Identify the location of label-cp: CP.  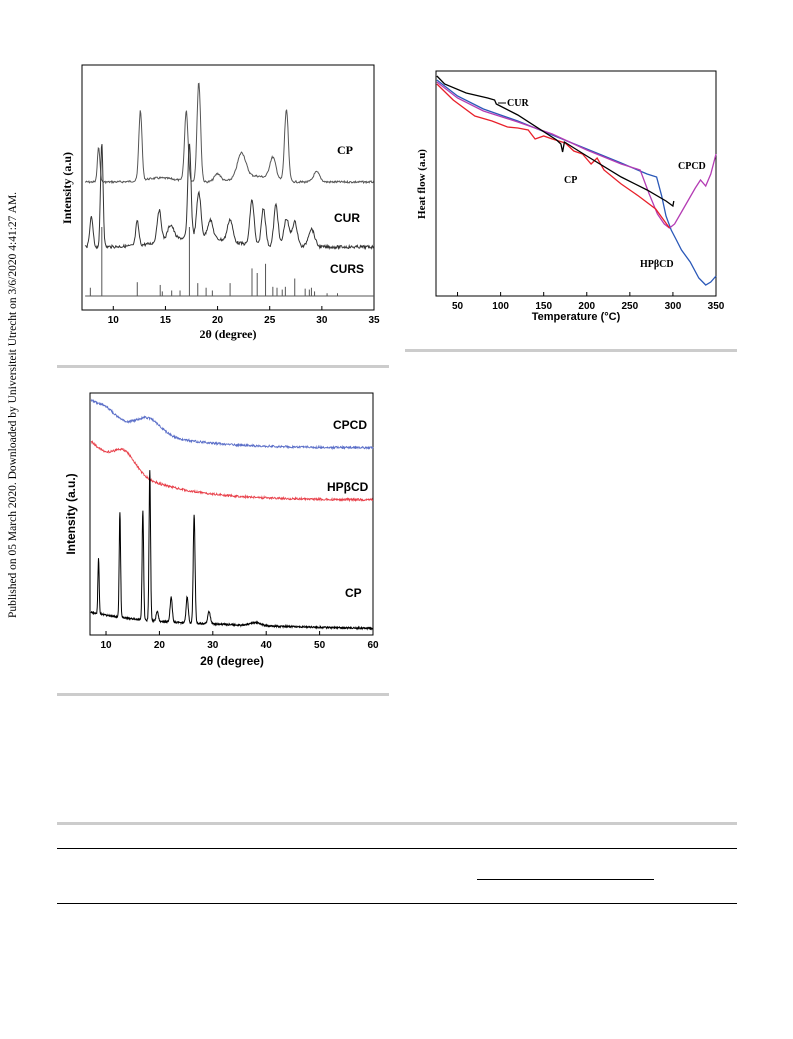
(345, 150).